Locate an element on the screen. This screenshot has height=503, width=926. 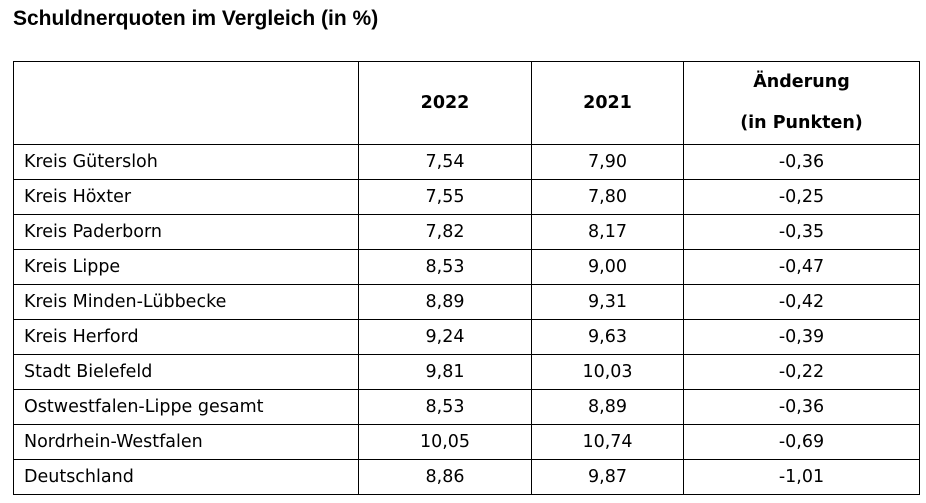
table-row: Kreis Gütersloh 7,54 7,90 -0,36 is located at coordinates (466, 162).